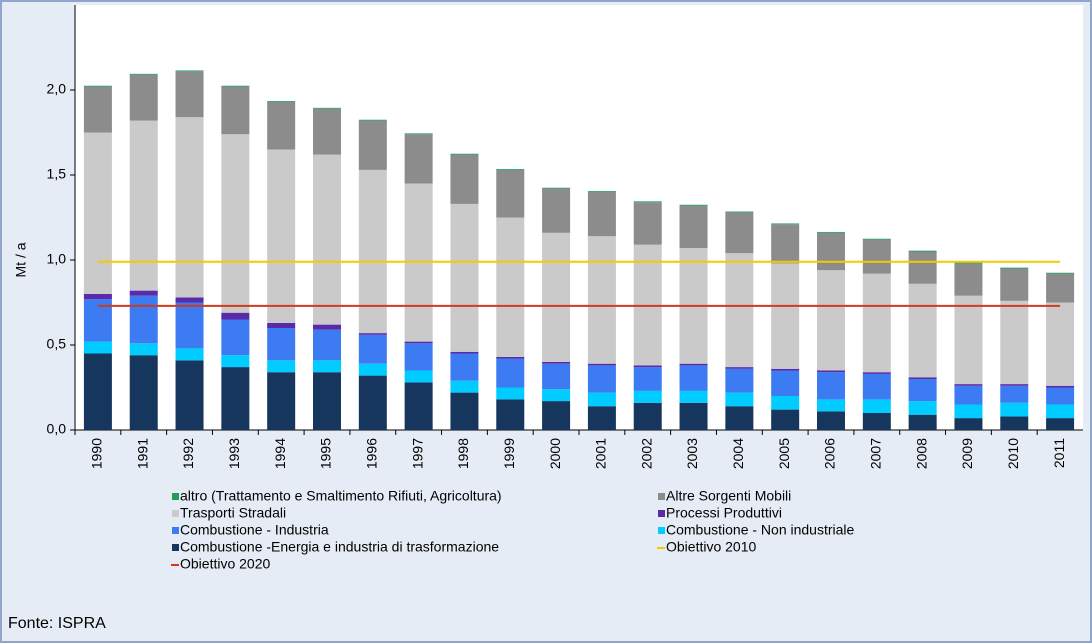 The height and width of the screenshot is (643, 1092). Describe the element at coordinates (57, 174) in the screenshot. I see `y-tick-label: 1,5` at that location.